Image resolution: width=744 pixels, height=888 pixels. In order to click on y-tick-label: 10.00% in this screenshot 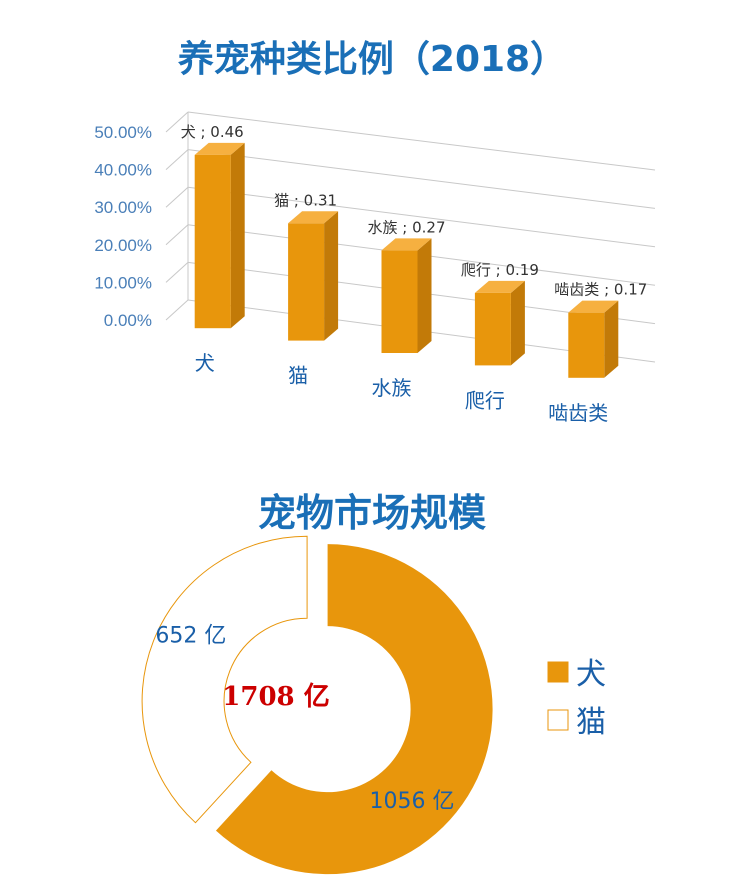, I will do `click(123, 282)`.